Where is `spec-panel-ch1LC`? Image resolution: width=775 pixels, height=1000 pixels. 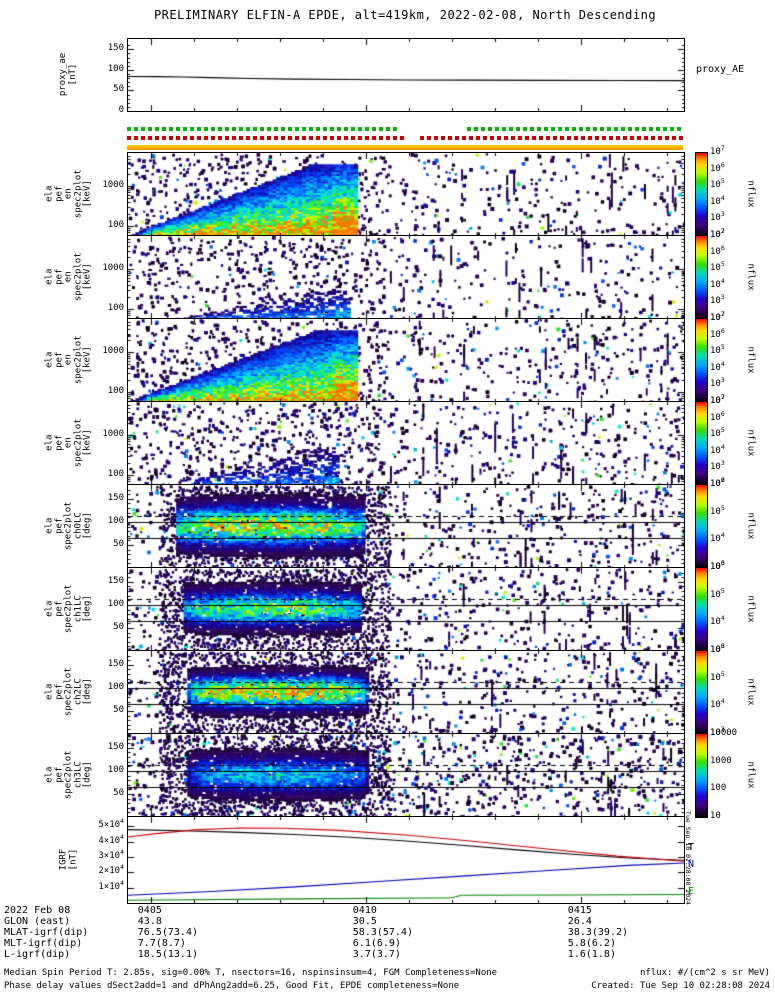 spec-panel-ch1LC is located at coordinates (406, 609).